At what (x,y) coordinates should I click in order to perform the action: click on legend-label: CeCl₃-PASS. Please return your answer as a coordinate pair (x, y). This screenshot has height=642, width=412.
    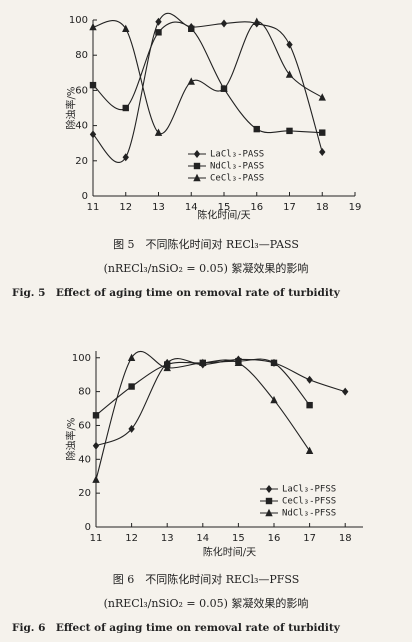
    Looking at the image, I should click on (237, 179).